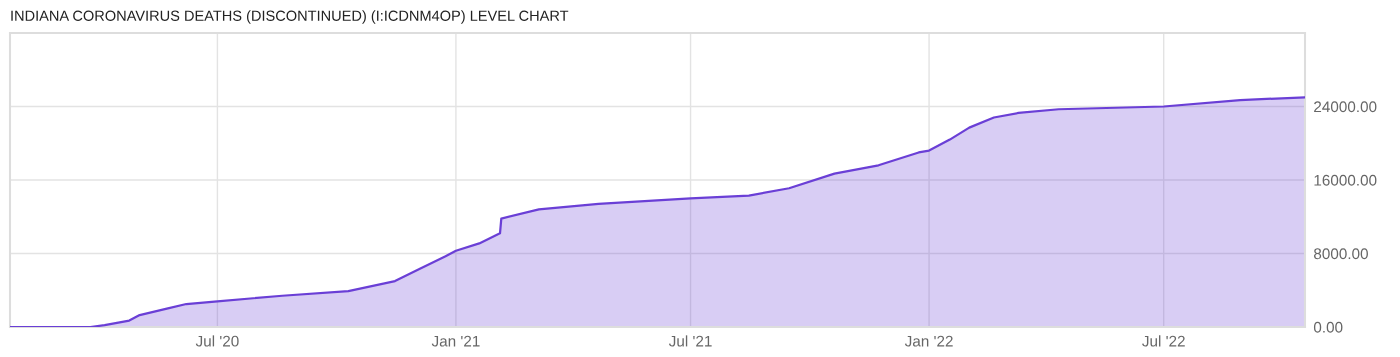 This screenshot has height=357, width=1400. What do you see at coordinates (1328, 327) in the screenshot?
I see `y-tick-label: 0.00` at bounding box center [1328, 327].